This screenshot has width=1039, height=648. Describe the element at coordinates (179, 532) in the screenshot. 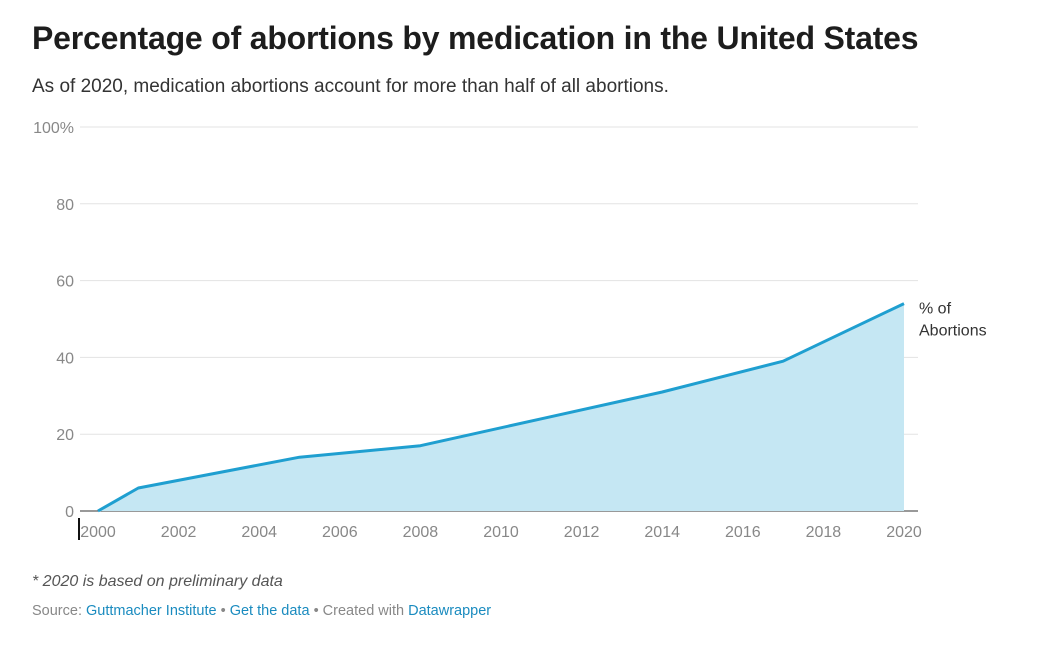

I see `x-tick-label-2002: 2002` at that location.